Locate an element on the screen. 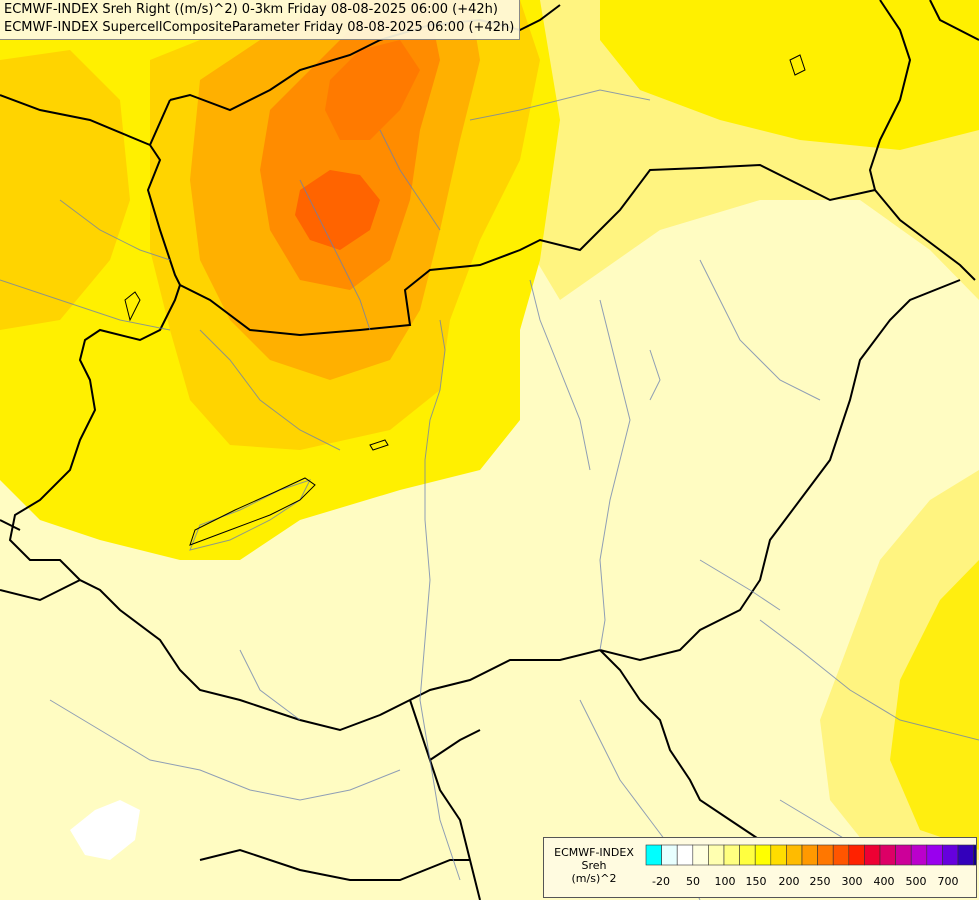 This screenshot has width=979, height=900. legend-name: ECMWF-INDEX Sreh (m/s)^2 is located at coordinates (594, 865).